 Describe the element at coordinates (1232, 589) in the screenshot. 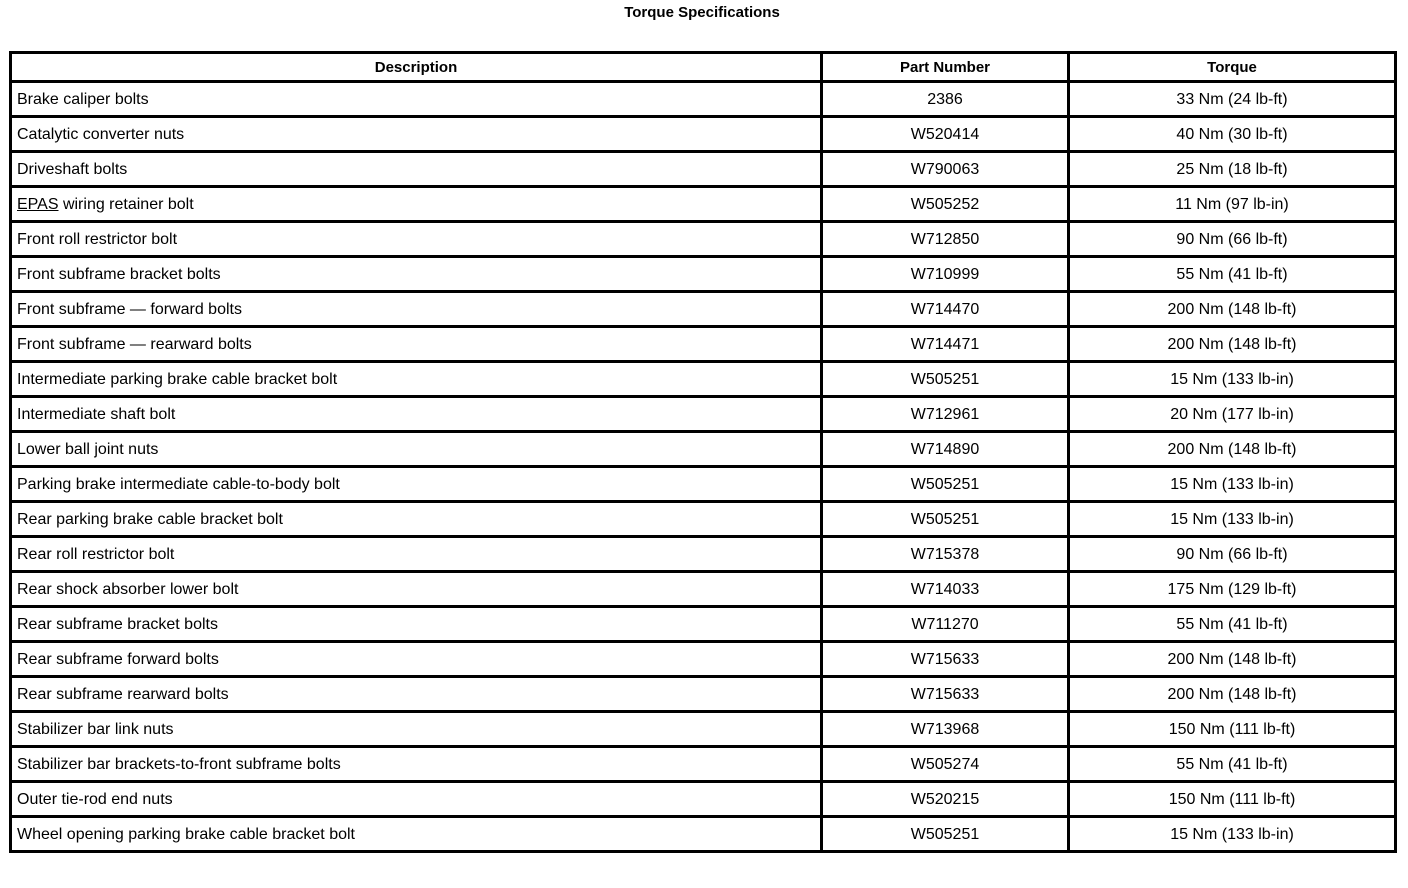

I see `torque-cell: 175 Nm (129 lb-ft)` at that location.